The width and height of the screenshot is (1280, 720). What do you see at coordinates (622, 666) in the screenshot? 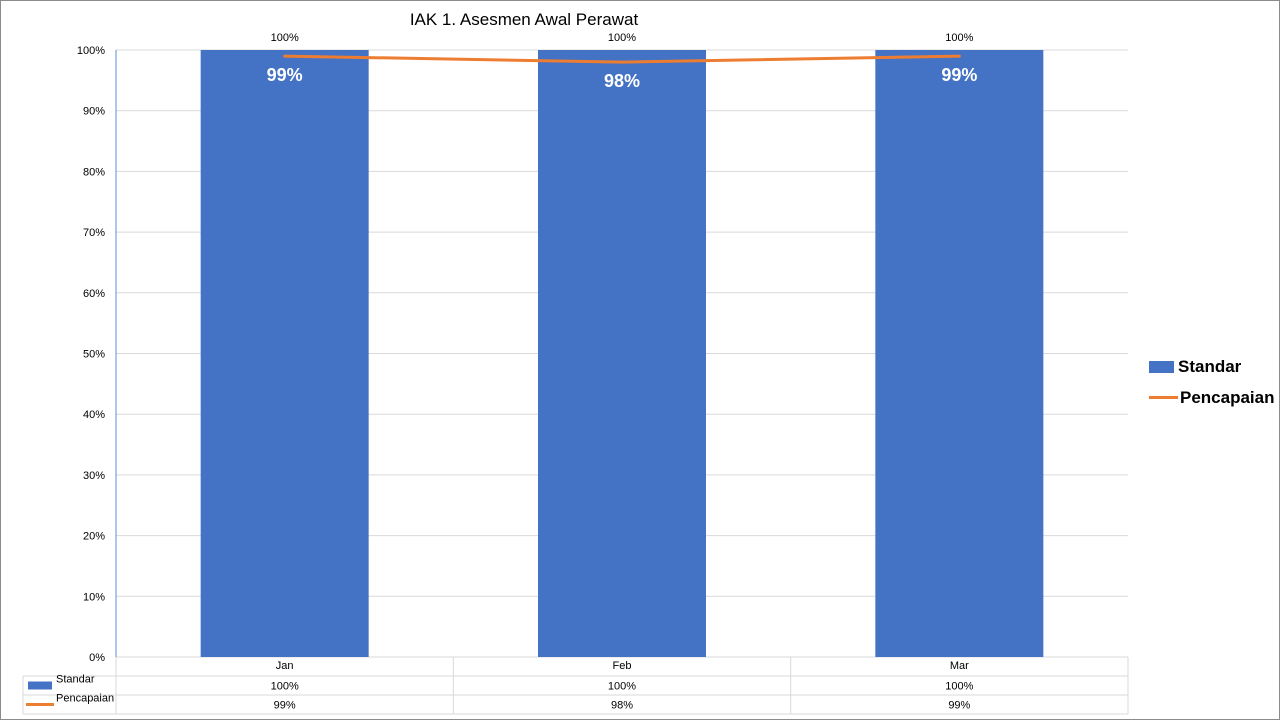
I see `x-category-label: Feb` at bounding box center [622, 666].